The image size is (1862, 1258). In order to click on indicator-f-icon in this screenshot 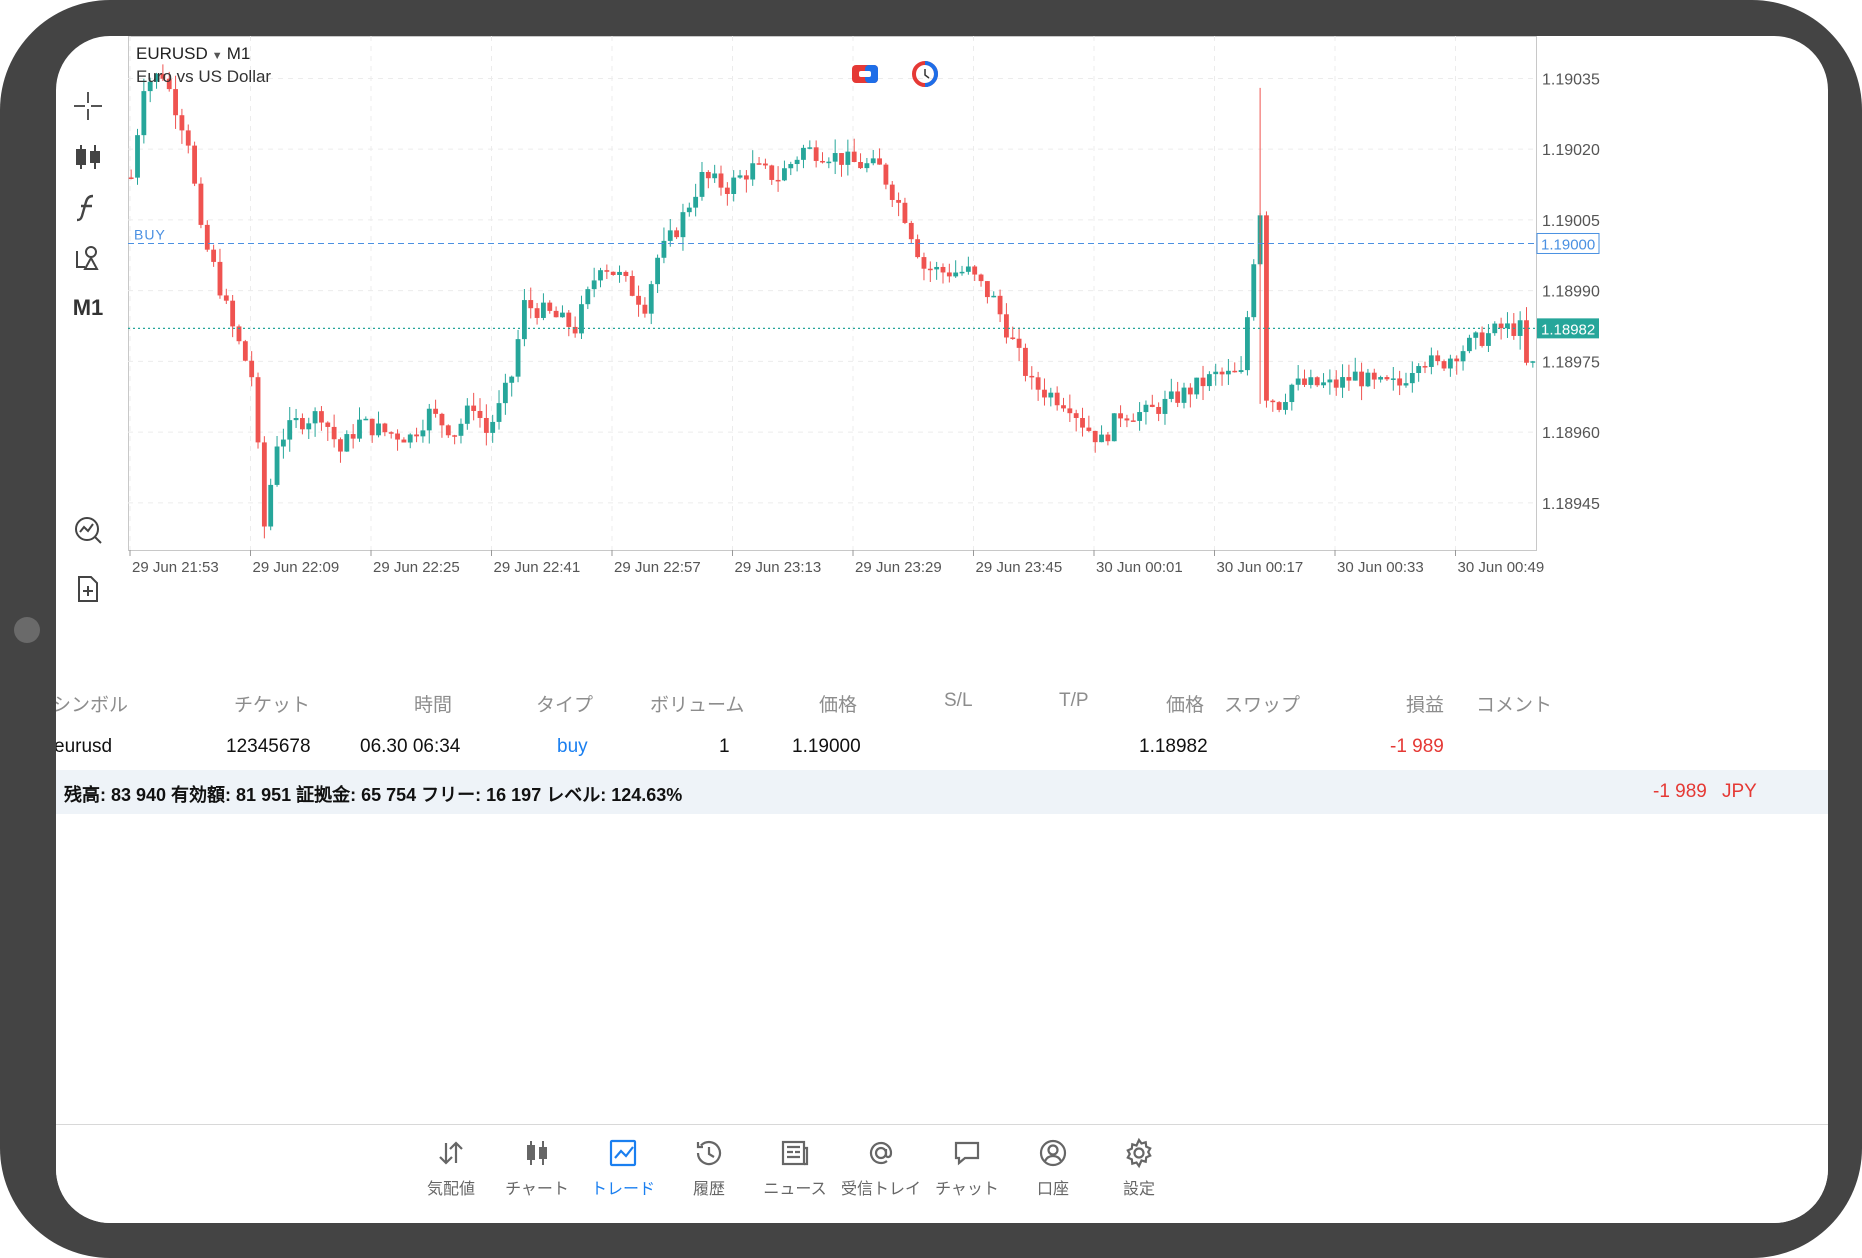, I will do `click(88, 208)`.